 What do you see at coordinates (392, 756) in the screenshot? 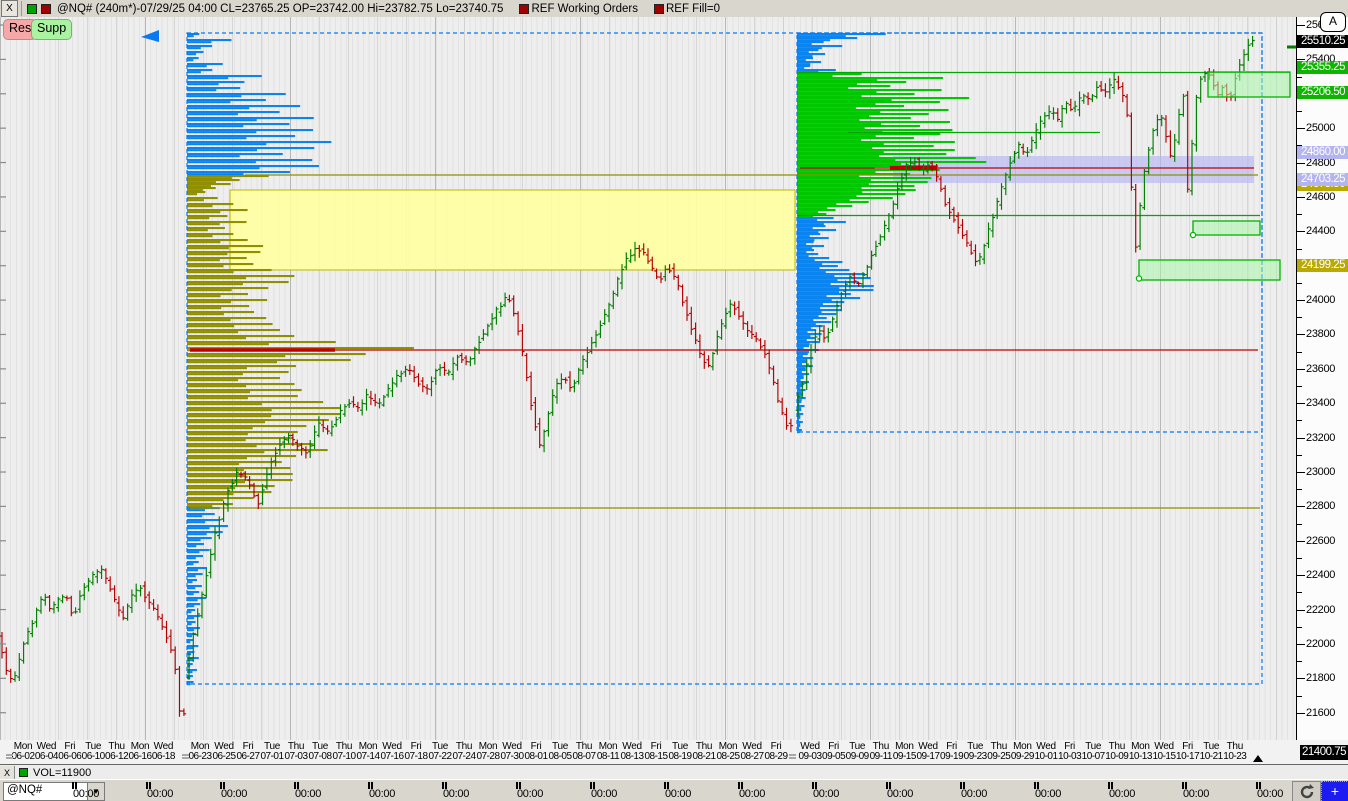
I see `date-axis-date: 07-16` at bounding box center [392, 756].